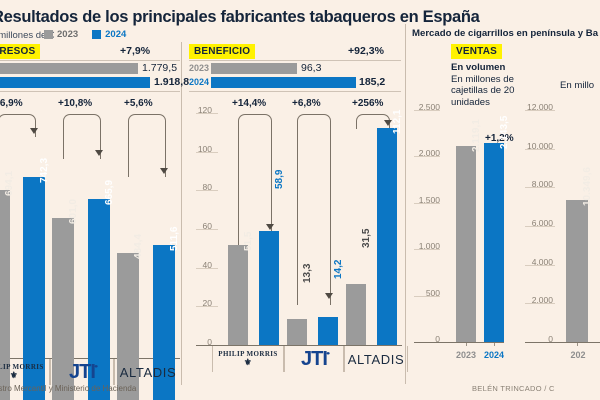  Describe the element at coordinates (338, 269) in the screenshot. I see `beneficio-value-2024-jti: 14,2` at that location.